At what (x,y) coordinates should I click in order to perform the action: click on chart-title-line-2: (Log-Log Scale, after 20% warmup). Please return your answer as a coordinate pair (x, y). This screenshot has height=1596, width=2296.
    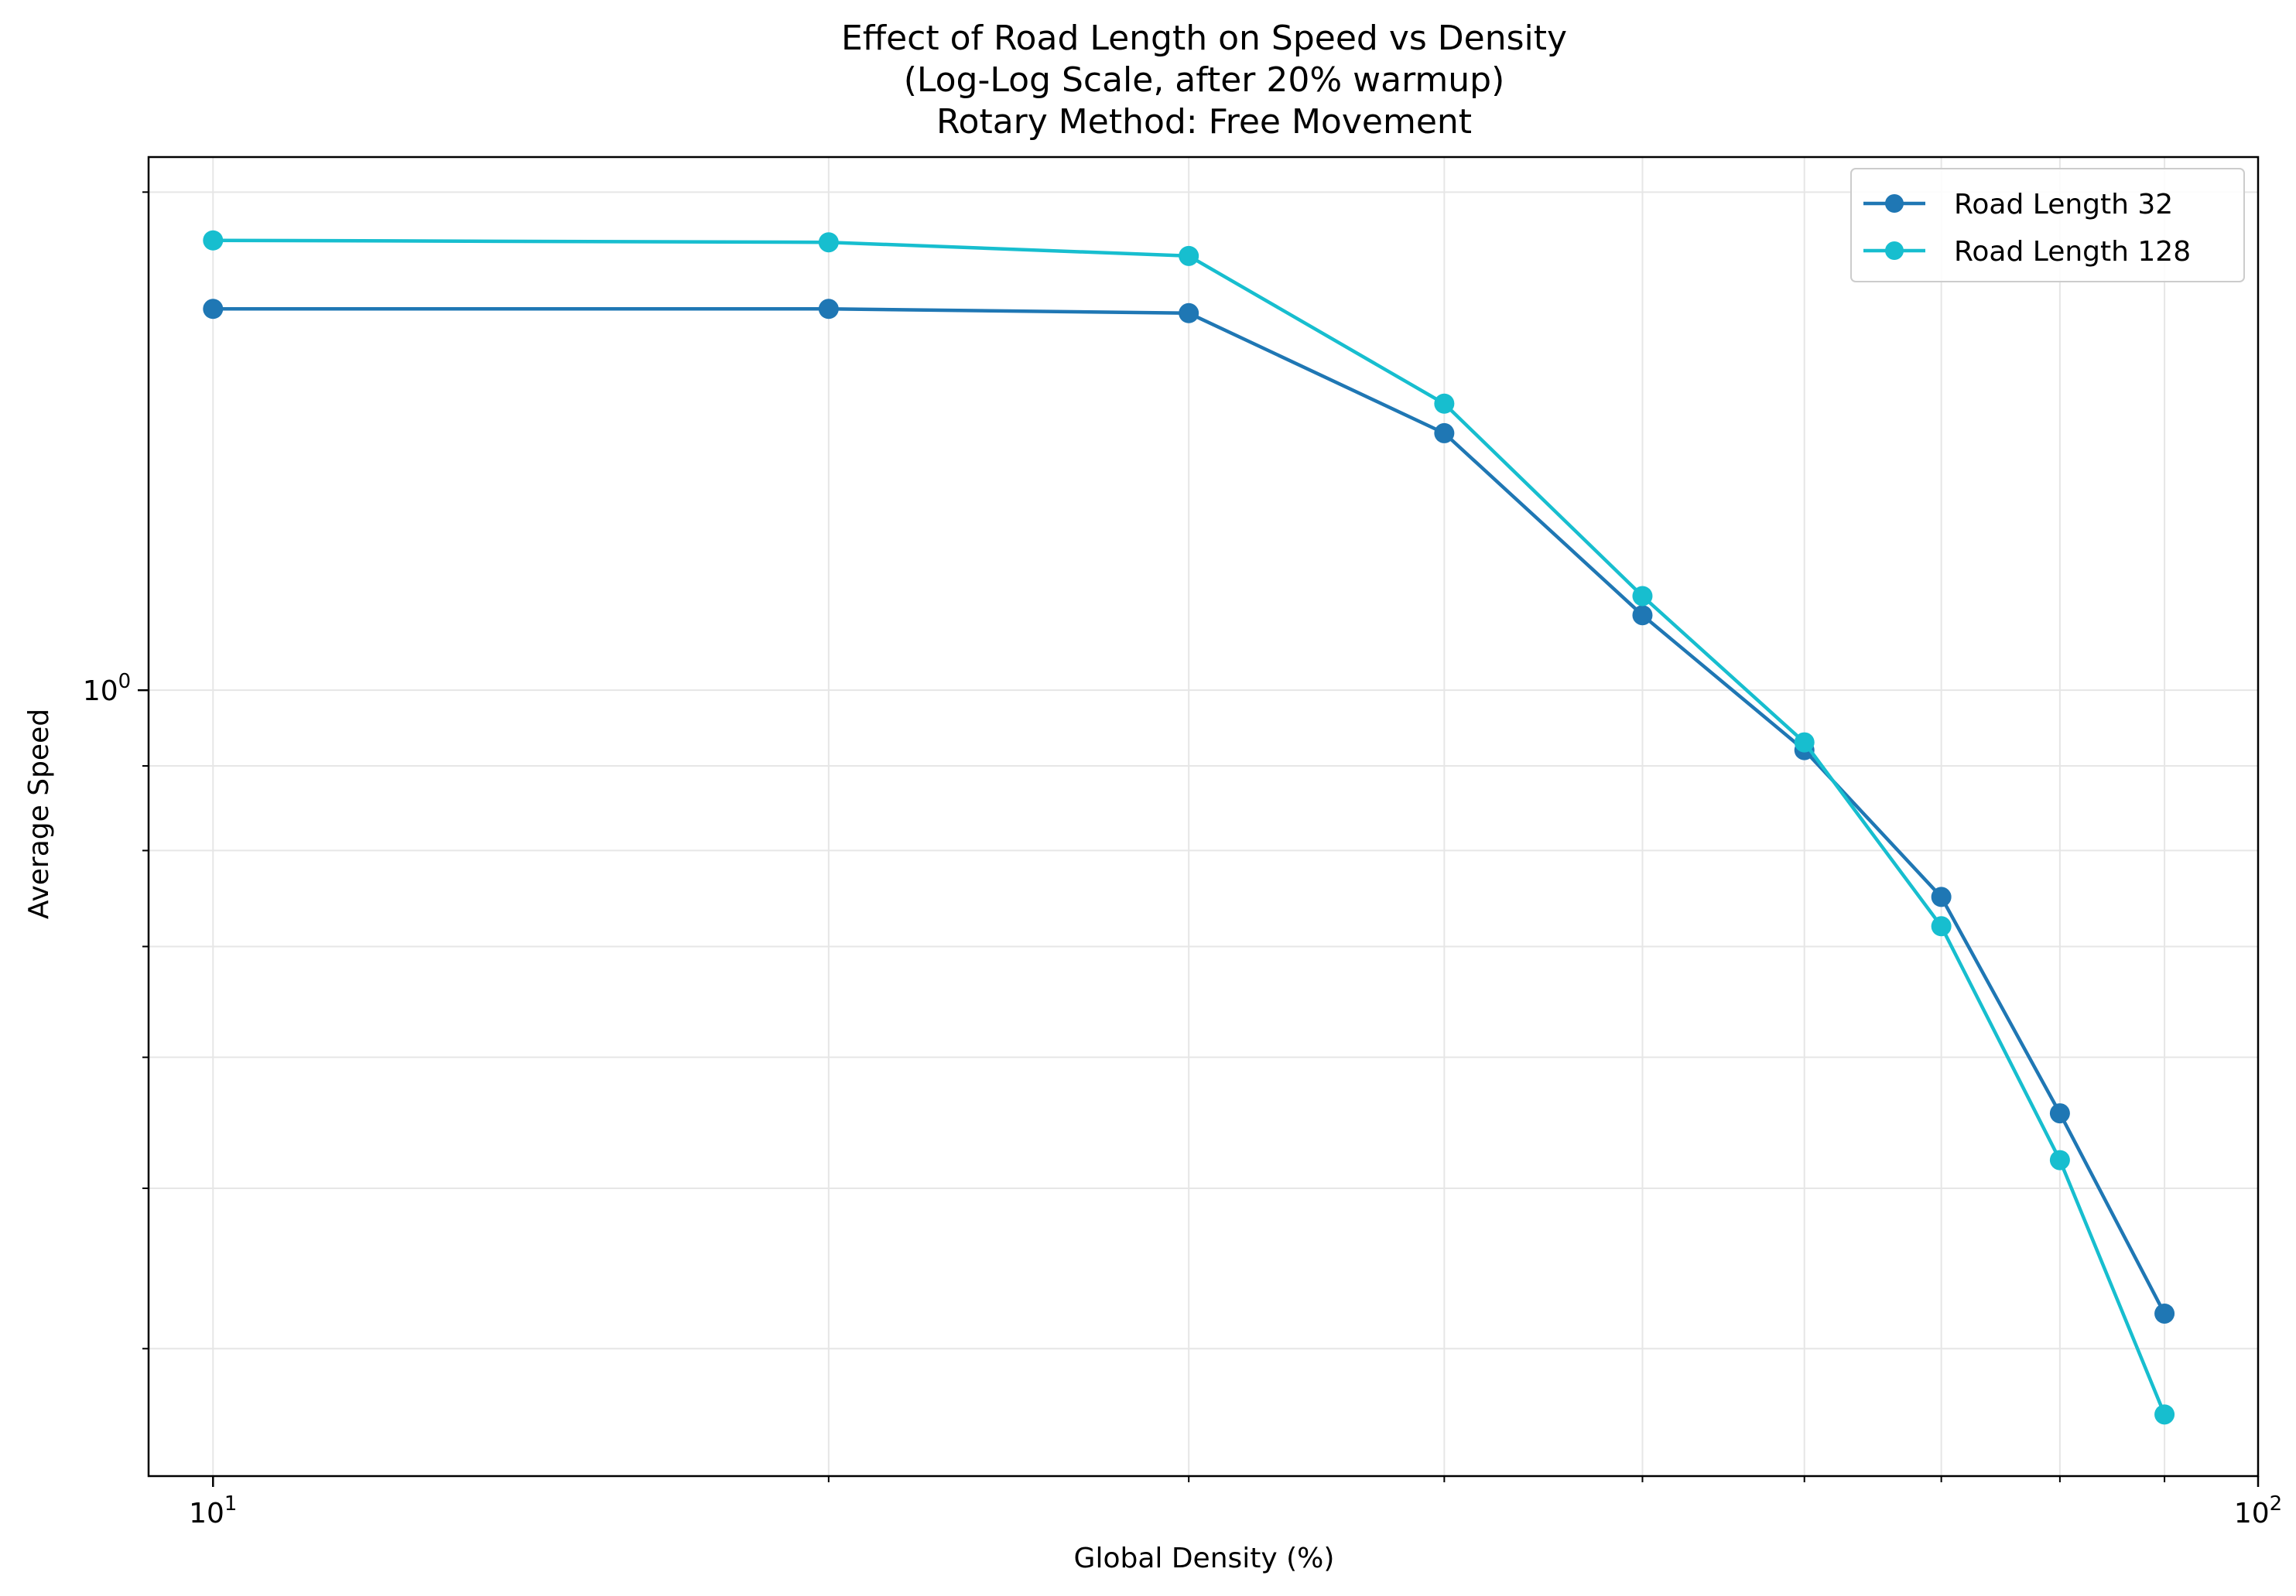
    Looking at the image, I should click on (1204, 80).